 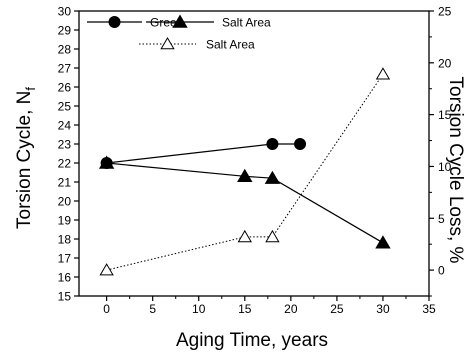 What do you see at coordinates (337, 309) in the screenshot?
I see `x-tick-label: 25` at bounding box center [337, 309].